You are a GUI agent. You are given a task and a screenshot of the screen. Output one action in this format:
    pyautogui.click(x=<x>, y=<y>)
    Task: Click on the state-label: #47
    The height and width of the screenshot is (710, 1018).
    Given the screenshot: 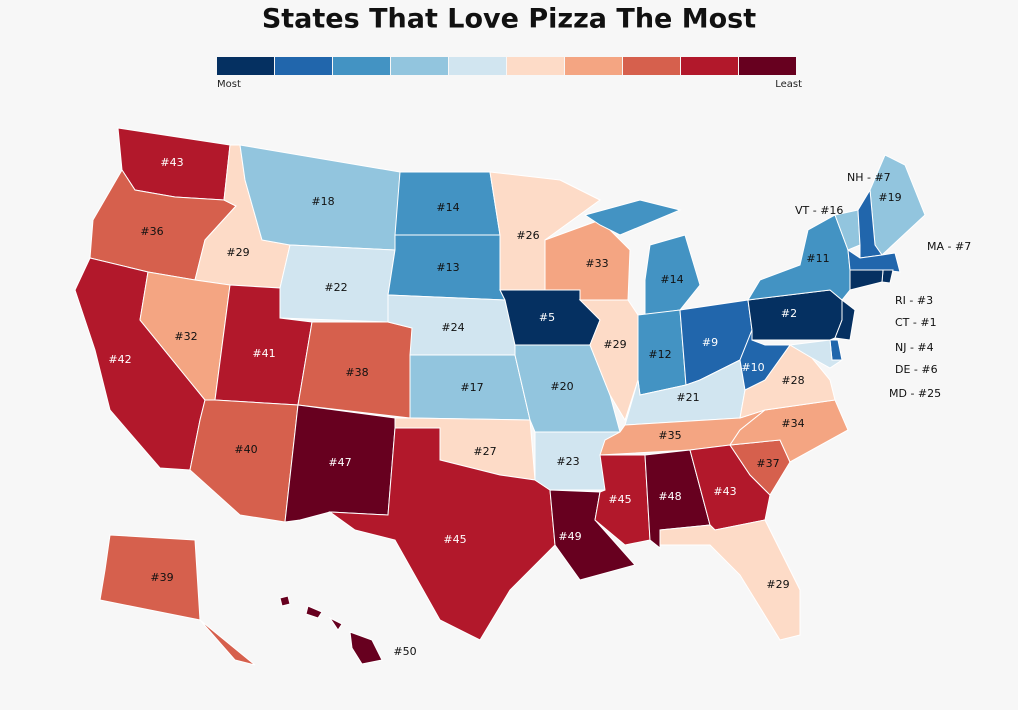 What is the action you would take?
    pyautogui.click(x=339, y=462)
    